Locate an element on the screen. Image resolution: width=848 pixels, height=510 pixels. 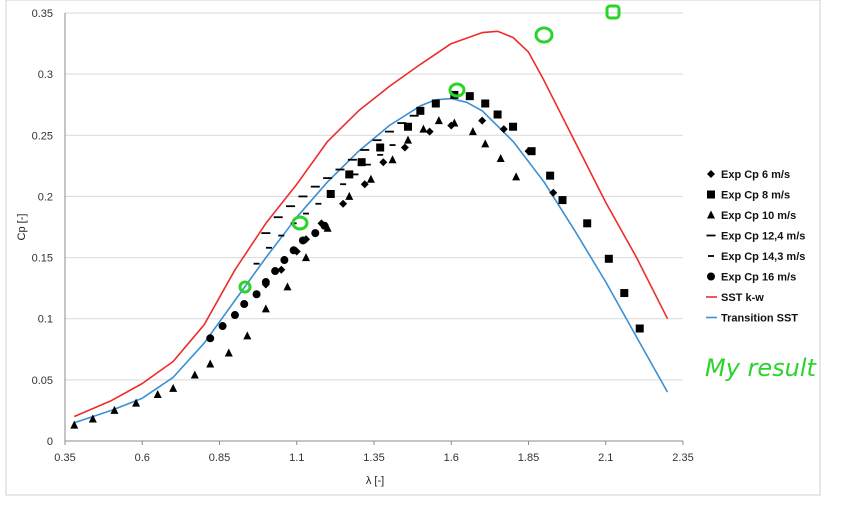
legend-label-0: Exp Cp 6 m/s is located at coordinates (755, 175).